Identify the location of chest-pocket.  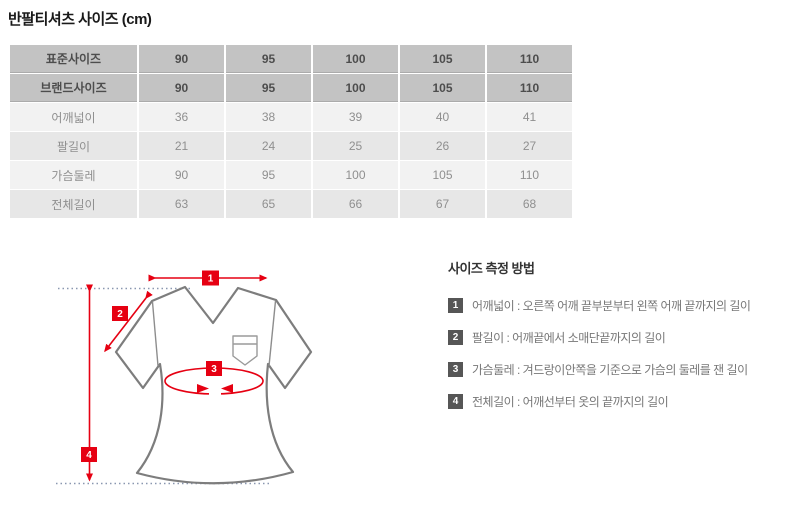
(245, 350).